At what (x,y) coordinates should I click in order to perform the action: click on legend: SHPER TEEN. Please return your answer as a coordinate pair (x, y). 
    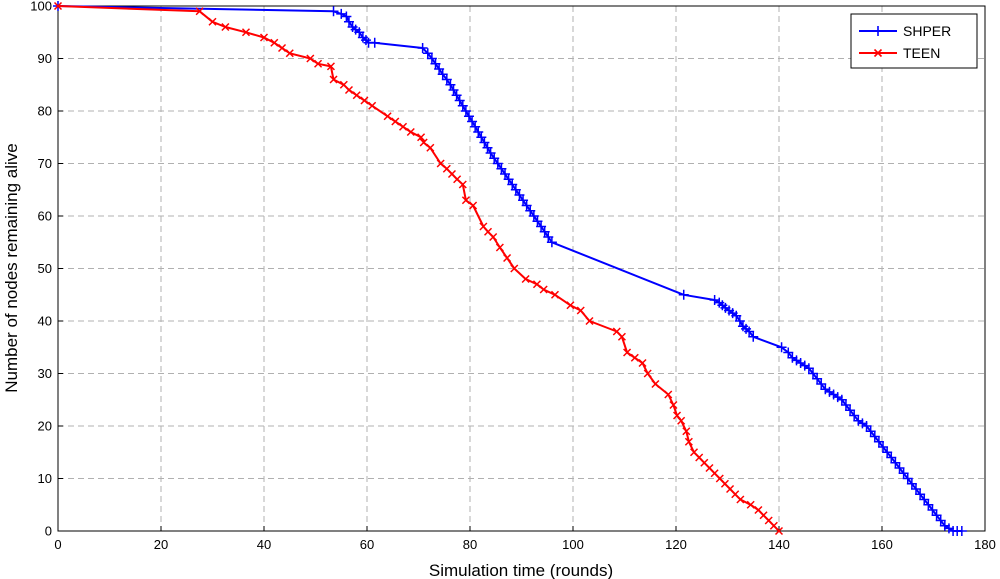
    Looking at the image, I should click on (914, 41).